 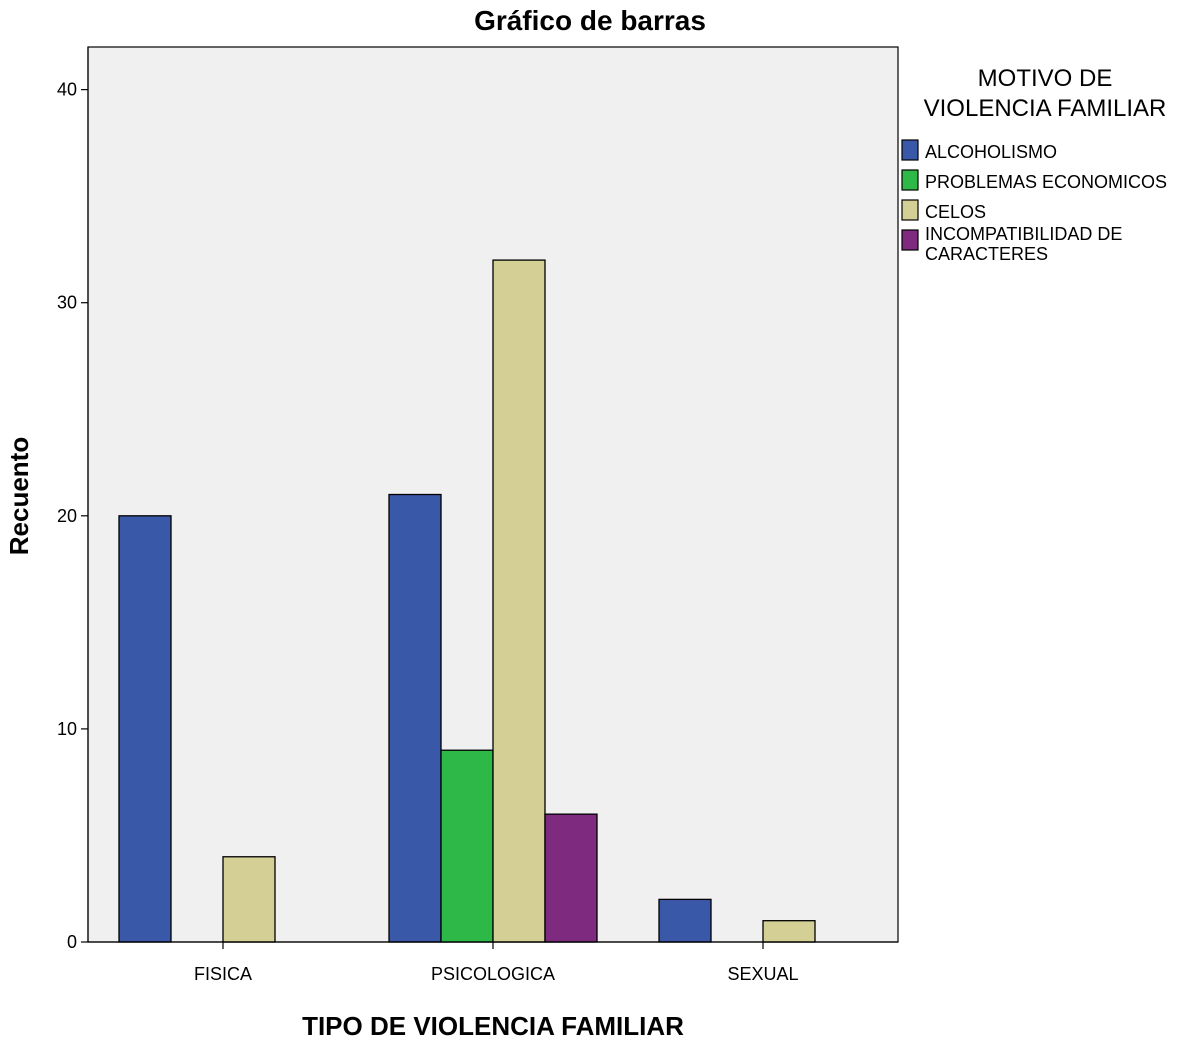 I want to click on bar-sexual-alcoholismo, so click(x=685, y=920).